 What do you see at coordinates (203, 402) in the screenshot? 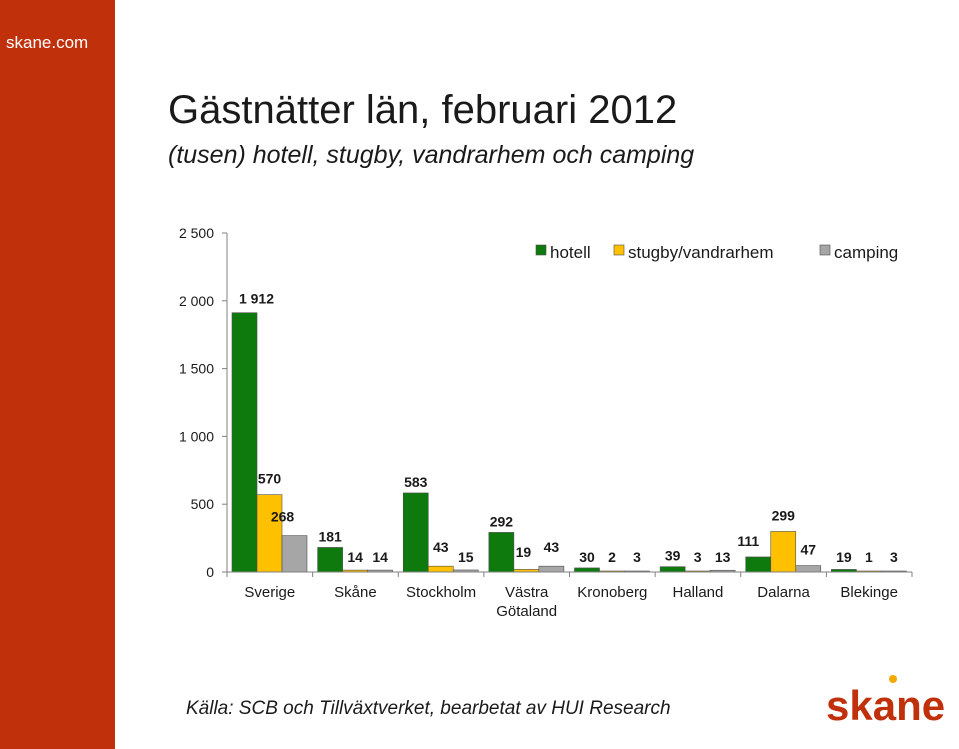
I see `y-axis: 0 500 1 000 1 500 2 000 2 500` at bounding box center [203, 402].